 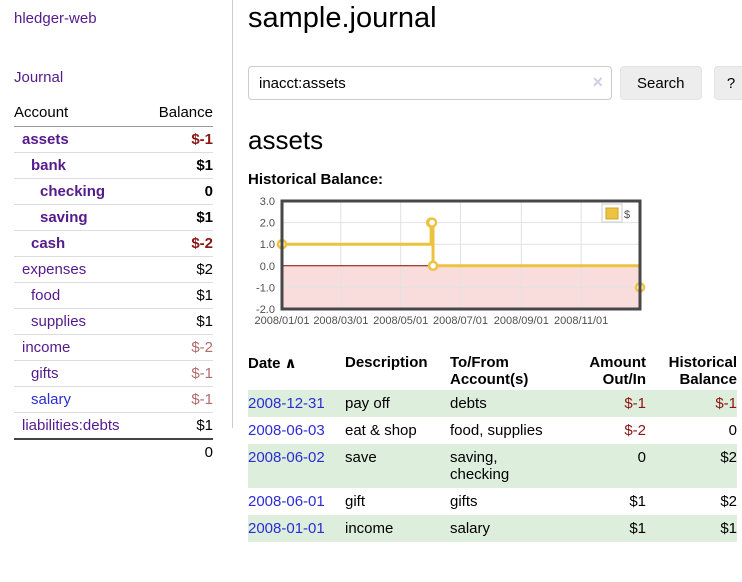 I want to click on account-balance: $2, so click(x=204, y=269).